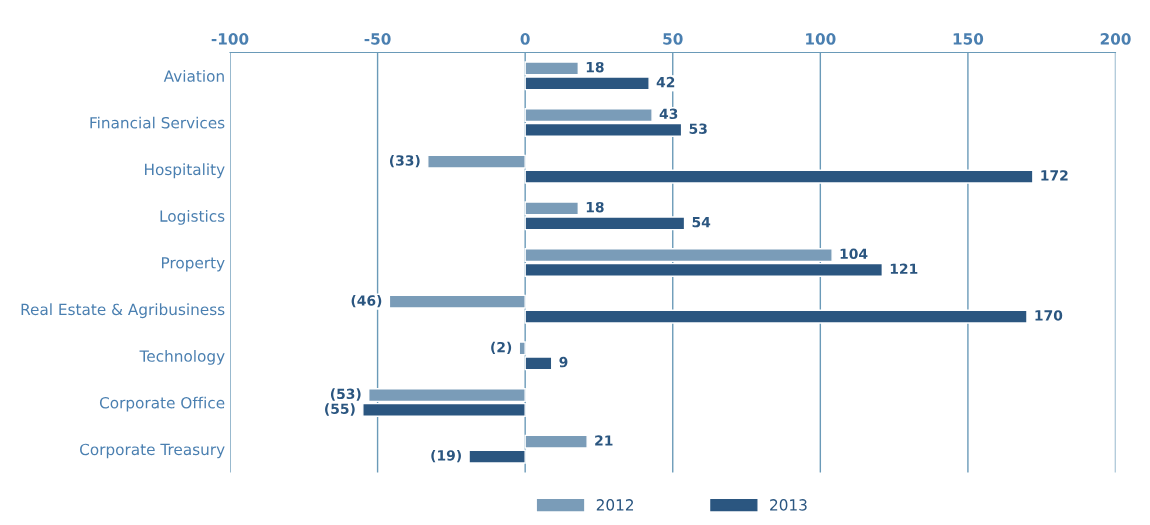 The height and width of the screenshot is (525, 1150). I want to click on x-tick-label: 150, so click(968, 39).